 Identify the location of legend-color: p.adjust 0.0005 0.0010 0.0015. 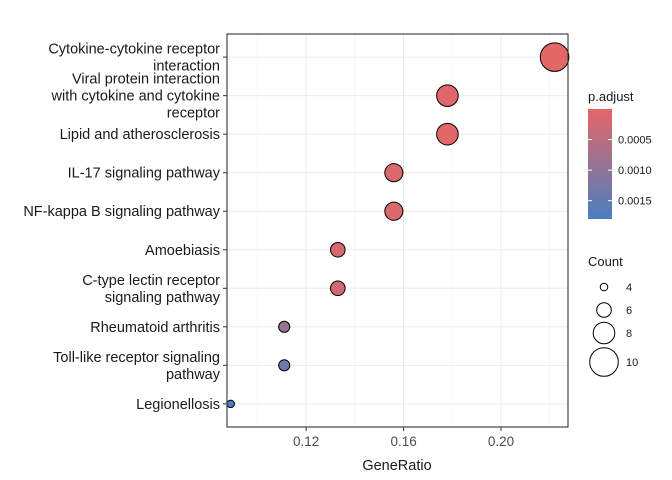
(620, 154).